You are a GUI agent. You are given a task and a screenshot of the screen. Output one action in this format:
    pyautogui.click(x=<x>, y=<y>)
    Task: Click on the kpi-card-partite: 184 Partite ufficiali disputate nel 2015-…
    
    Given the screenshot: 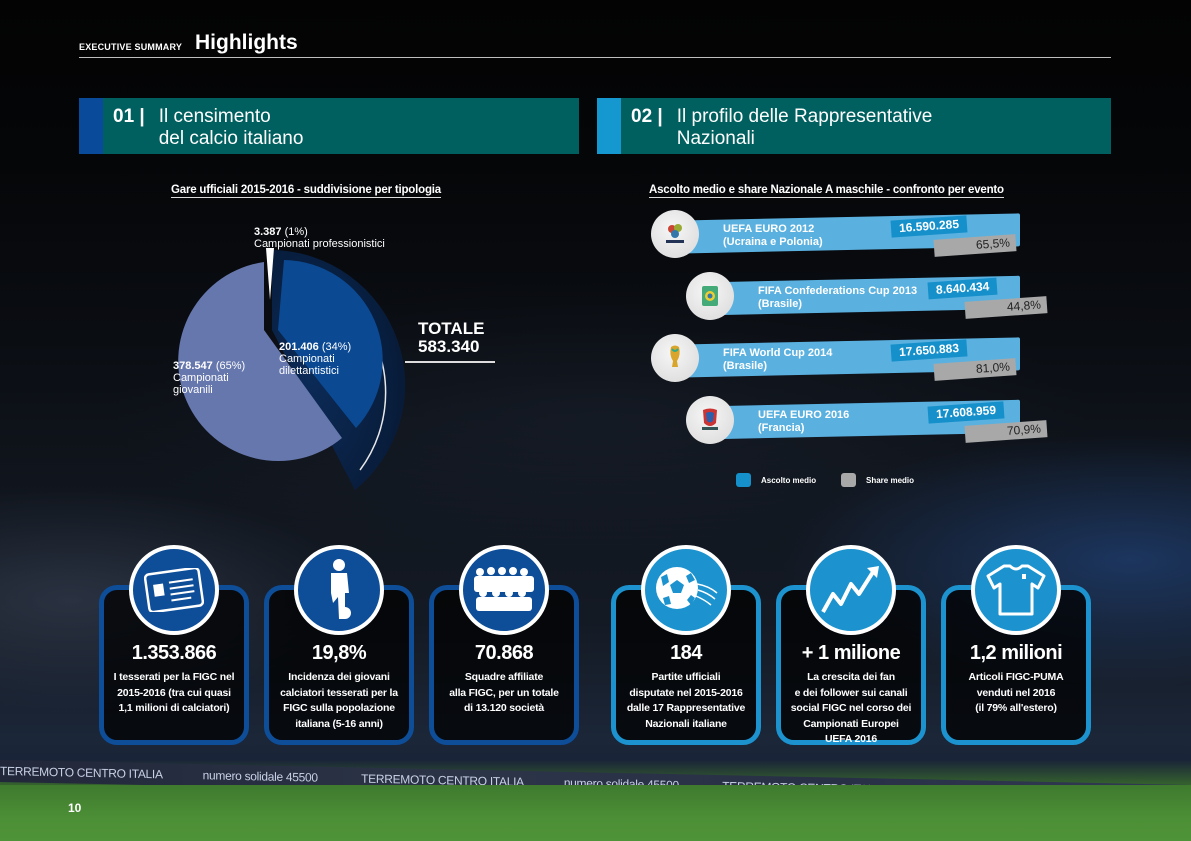 What is the action you would take?
    pyautogui.click(x=686, y=645)
    